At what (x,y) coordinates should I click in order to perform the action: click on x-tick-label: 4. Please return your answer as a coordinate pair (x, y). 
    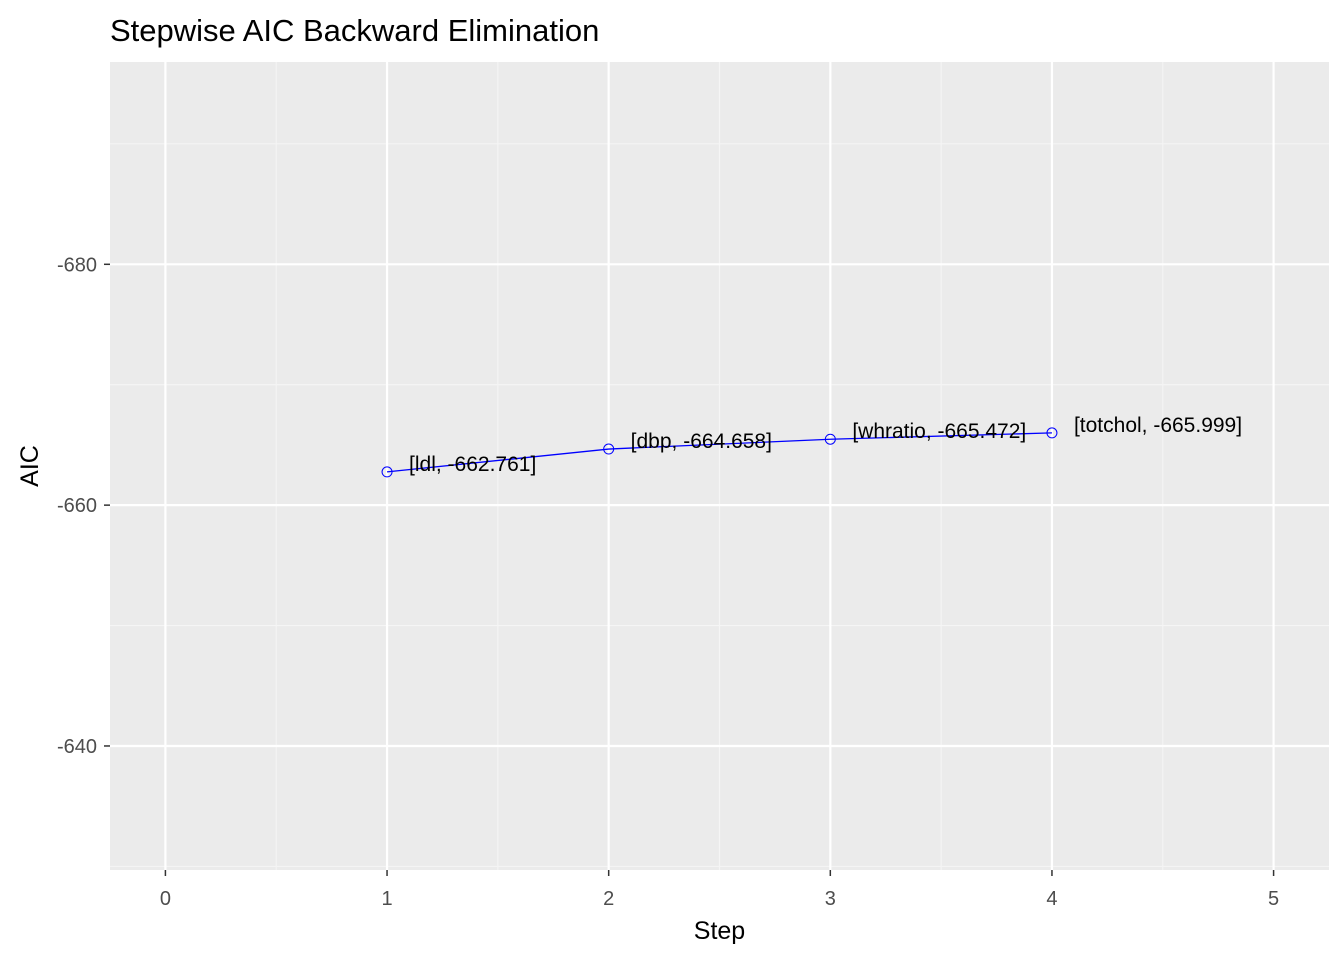
    Looking at the image, I should click on (1051, 899).